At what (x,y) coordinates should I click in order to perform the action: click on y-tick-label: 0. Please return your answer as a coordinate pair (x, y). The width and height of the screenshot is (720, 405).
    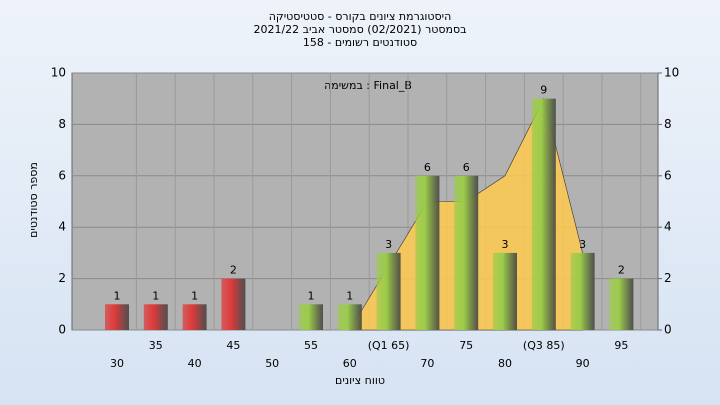
    Looking at the image, I should click on (62, 330).